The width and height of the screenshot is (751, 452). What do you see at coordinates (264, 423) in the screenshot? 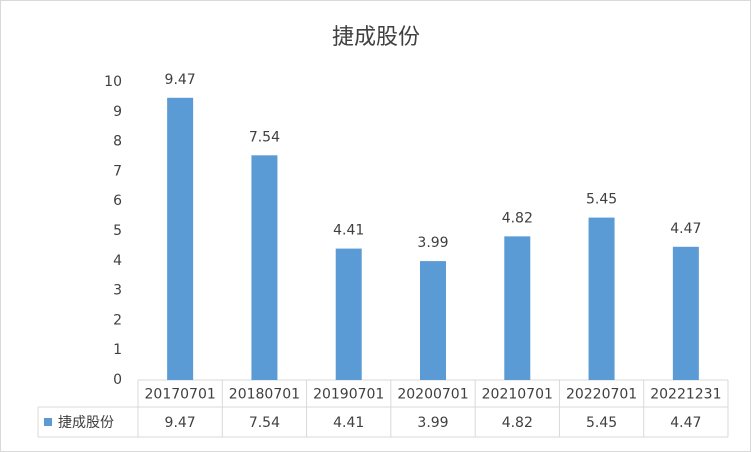
I see `table-value: 7.54` at bounding box center [264, 423].